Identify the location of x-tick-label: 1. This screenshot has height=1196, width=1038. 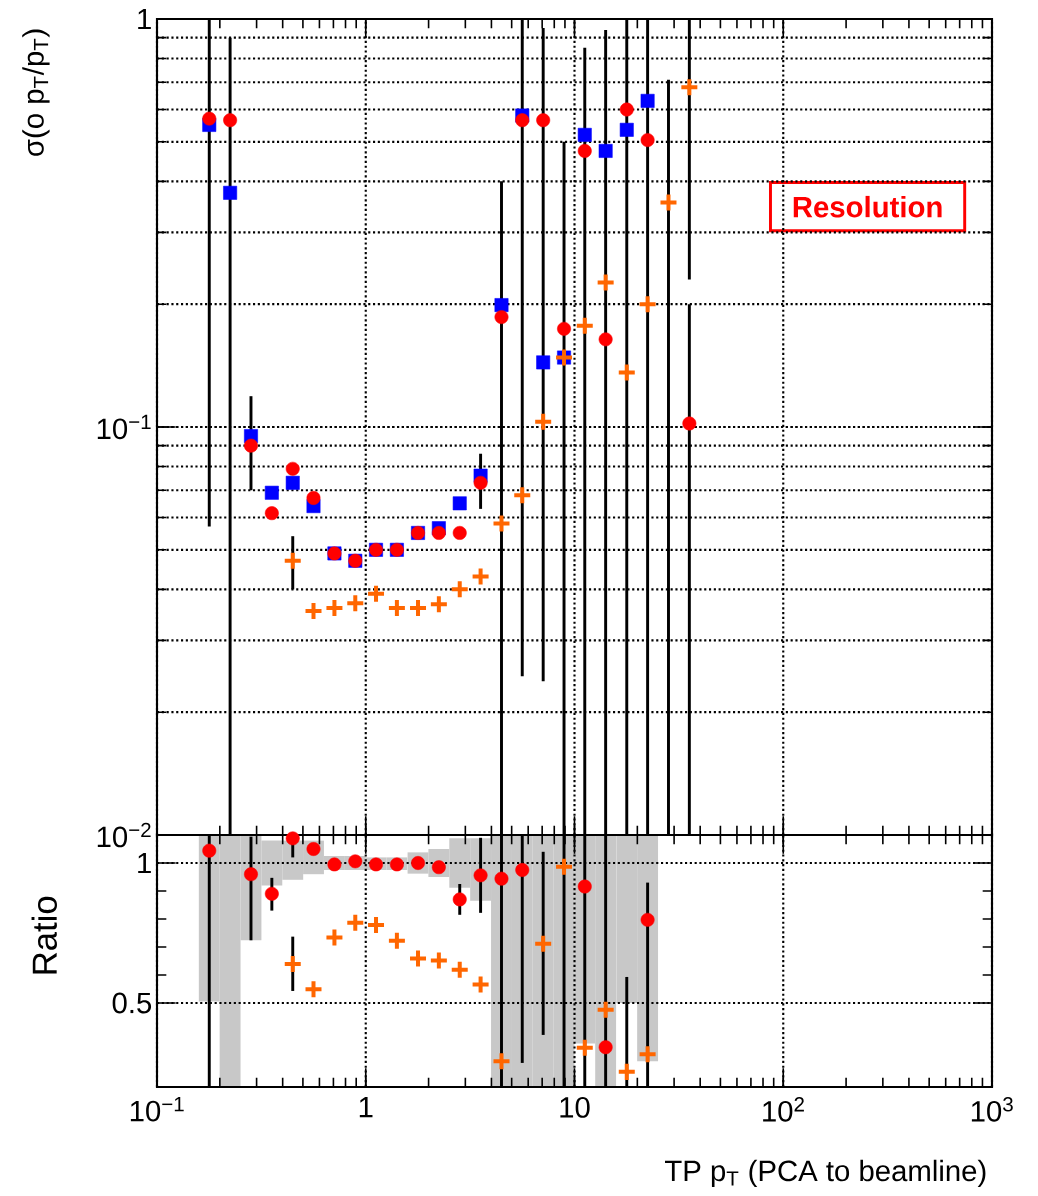
(366, 1107).